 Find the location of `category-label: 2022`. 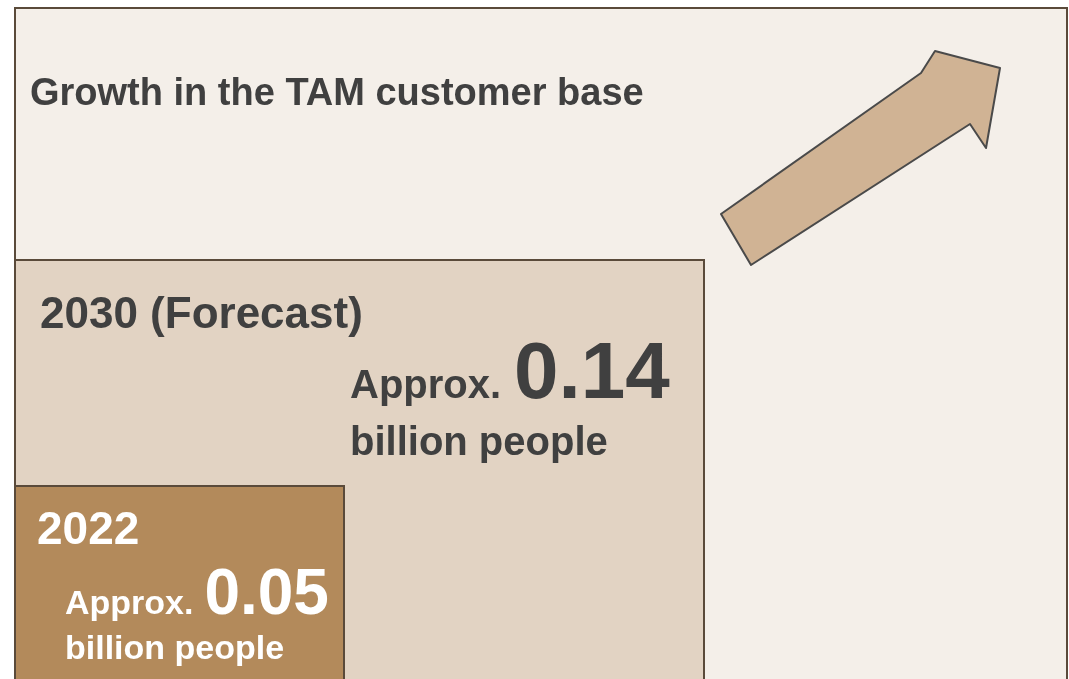

category-label: 2022 is located at coordinates (88, 528).